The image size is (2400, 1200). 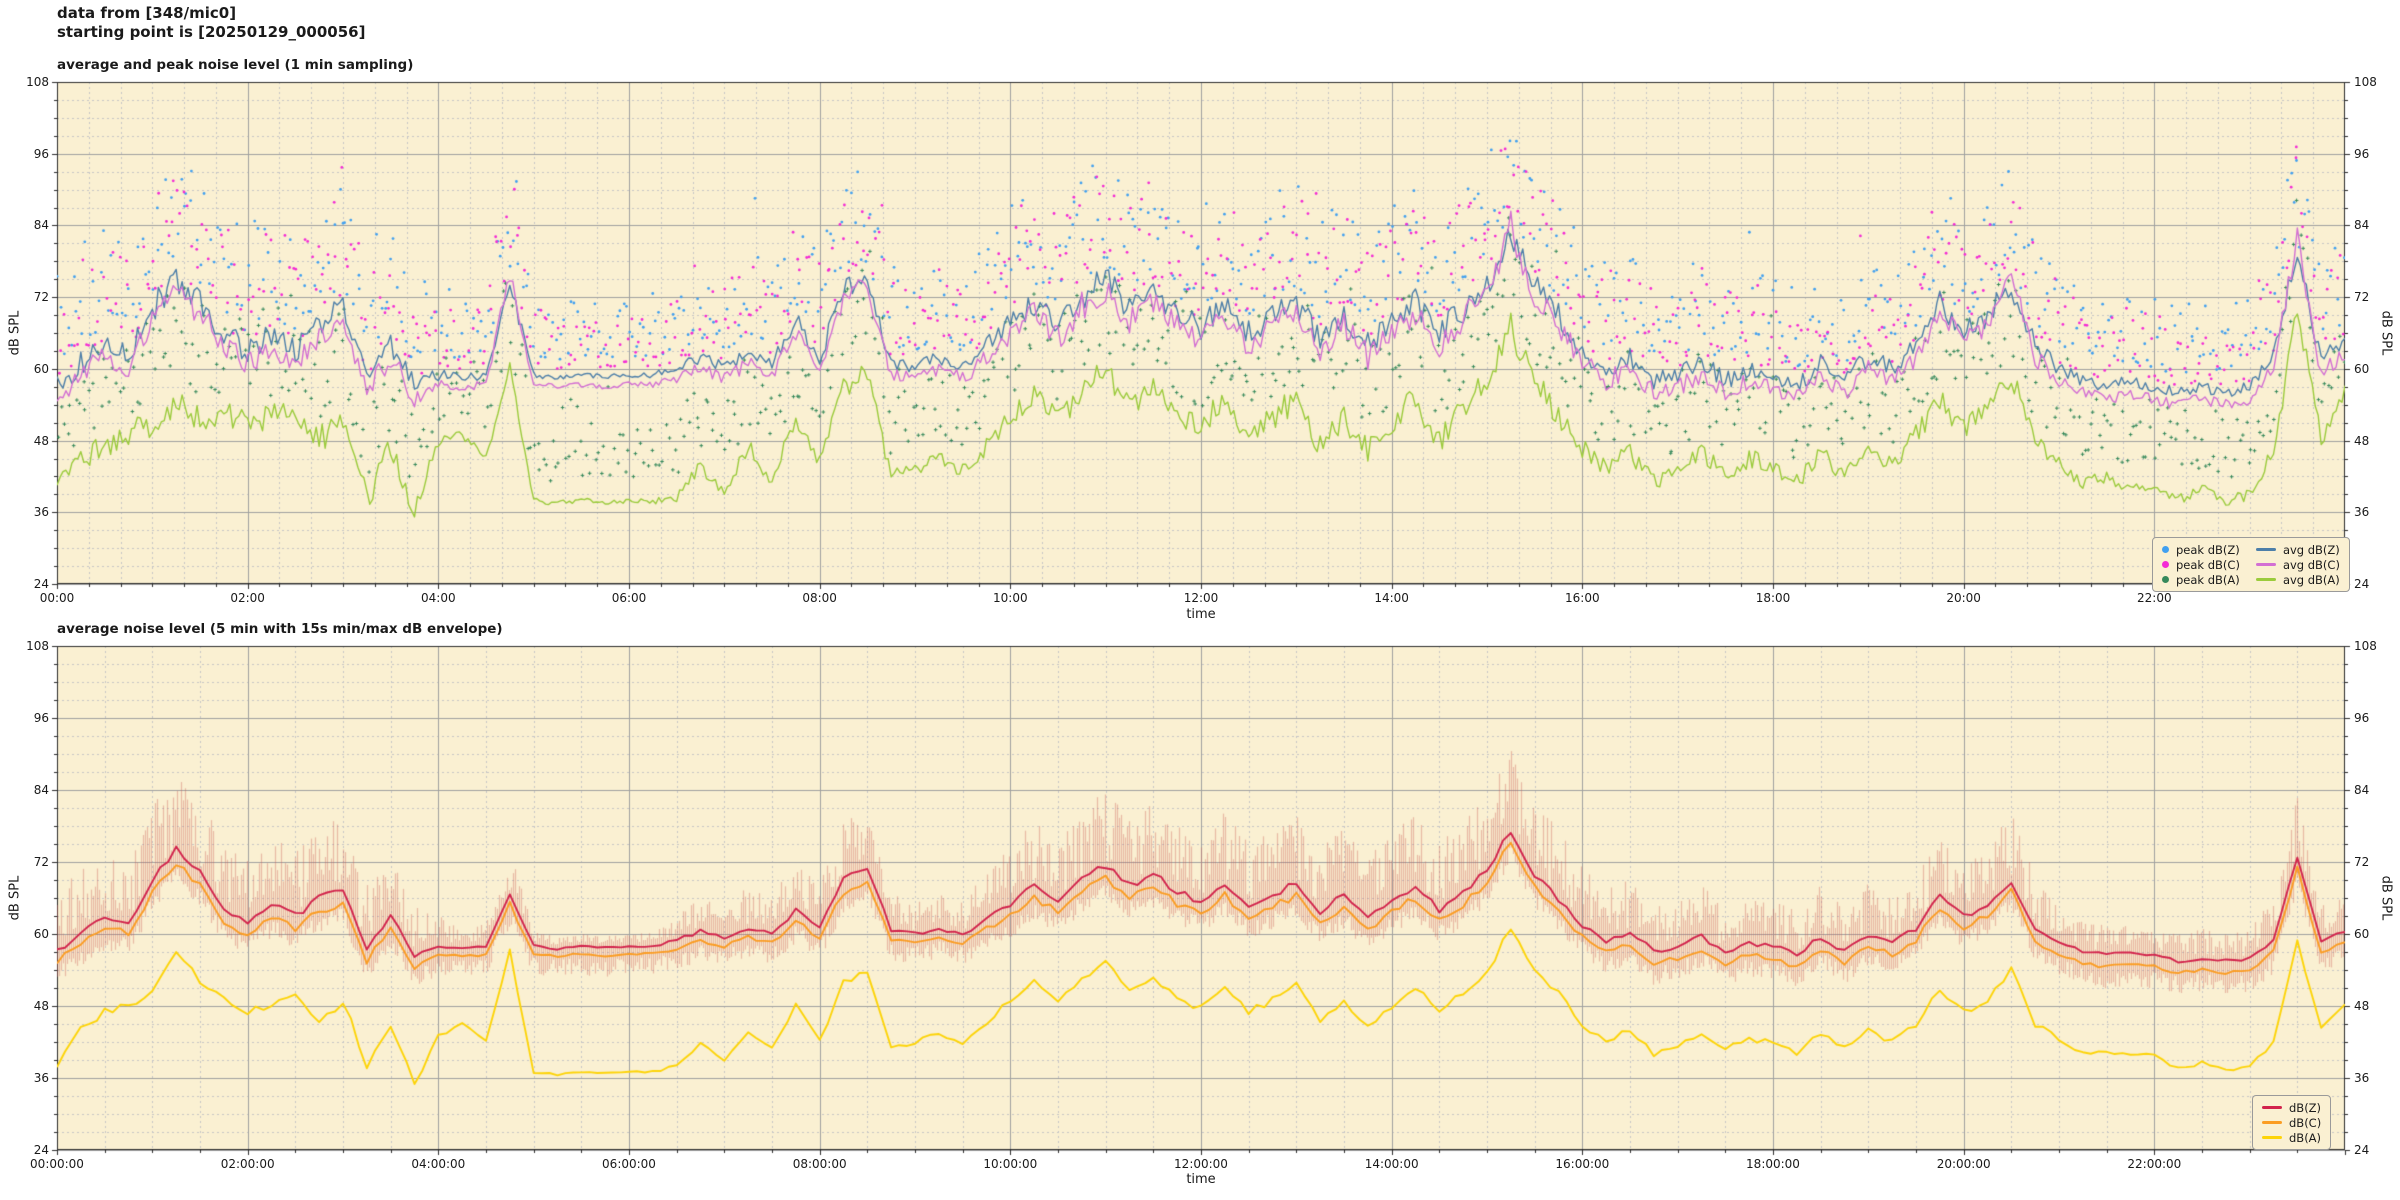 I want to click on x-tick-label: 08:00:00, so click(x=819, y=1164).